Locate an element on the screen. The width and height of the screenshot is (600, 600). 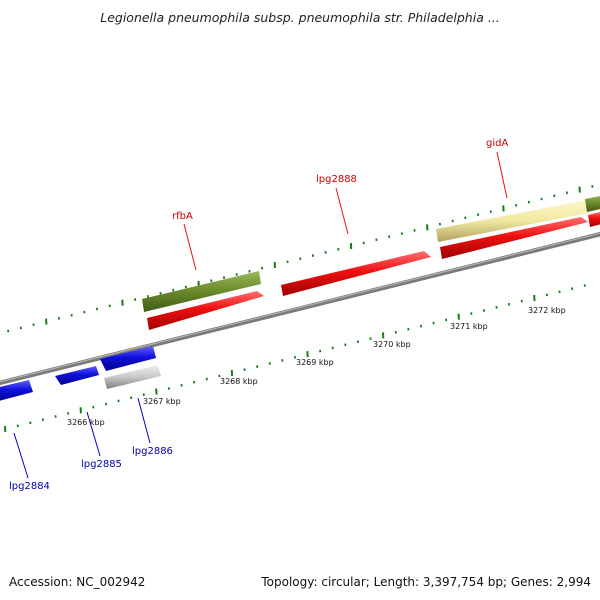
leader-gidA is located at coordinates (502, 175).